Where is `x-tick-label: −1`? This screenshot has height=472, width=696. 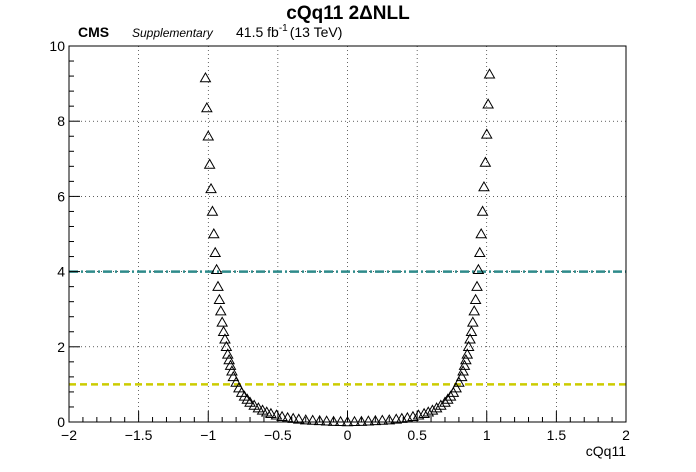
x-tick-label: −1 is located at coordinates (208, 435).